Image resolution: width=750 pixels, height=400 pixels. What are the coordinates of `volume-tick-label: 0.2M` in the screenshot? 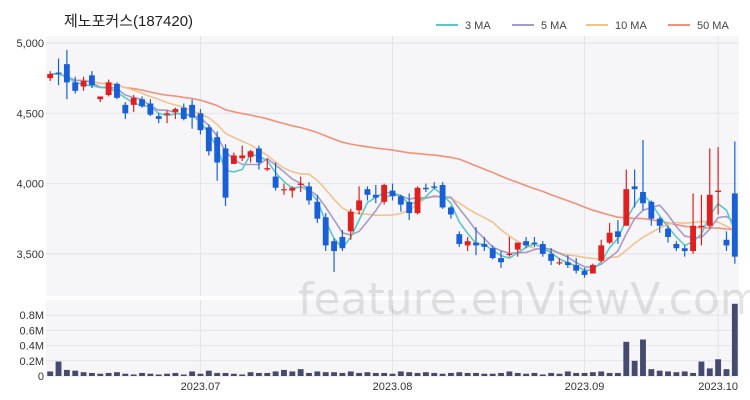 It's located at (32, 362).